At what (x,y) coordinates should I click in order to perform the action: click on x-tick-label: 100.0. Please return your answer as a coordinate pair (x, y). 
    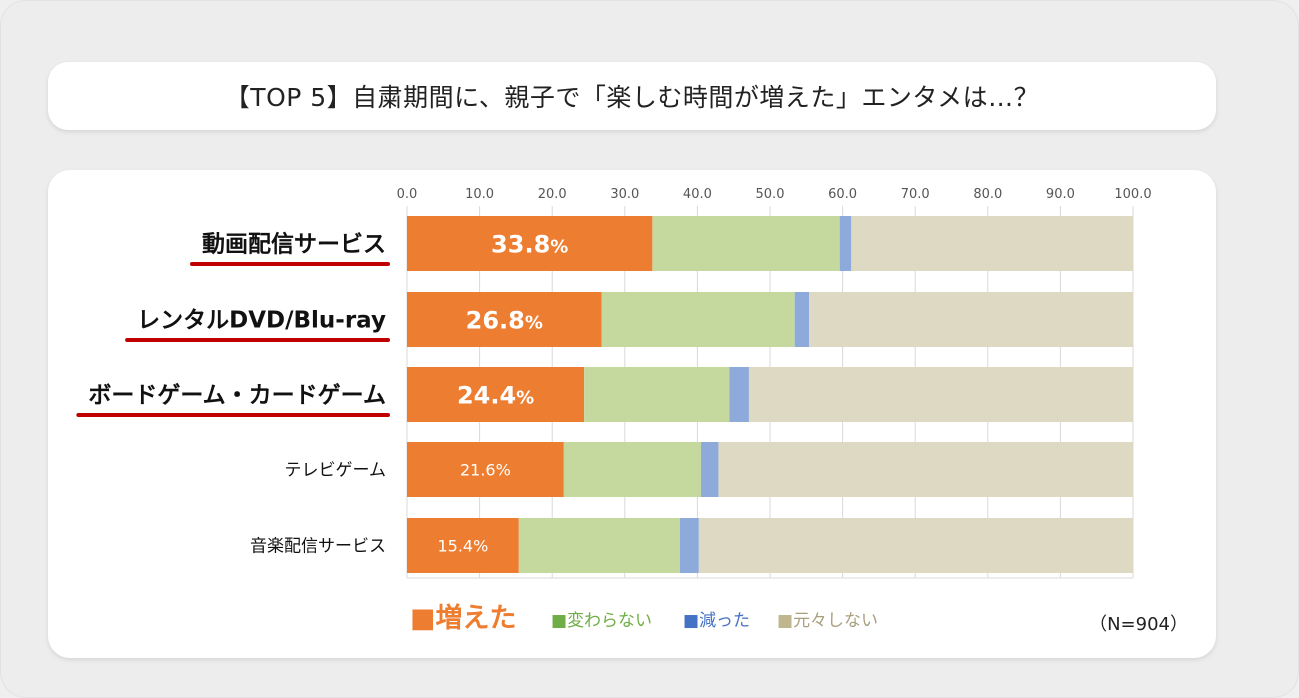
    Looking at the image, I should click on (1132, 194).